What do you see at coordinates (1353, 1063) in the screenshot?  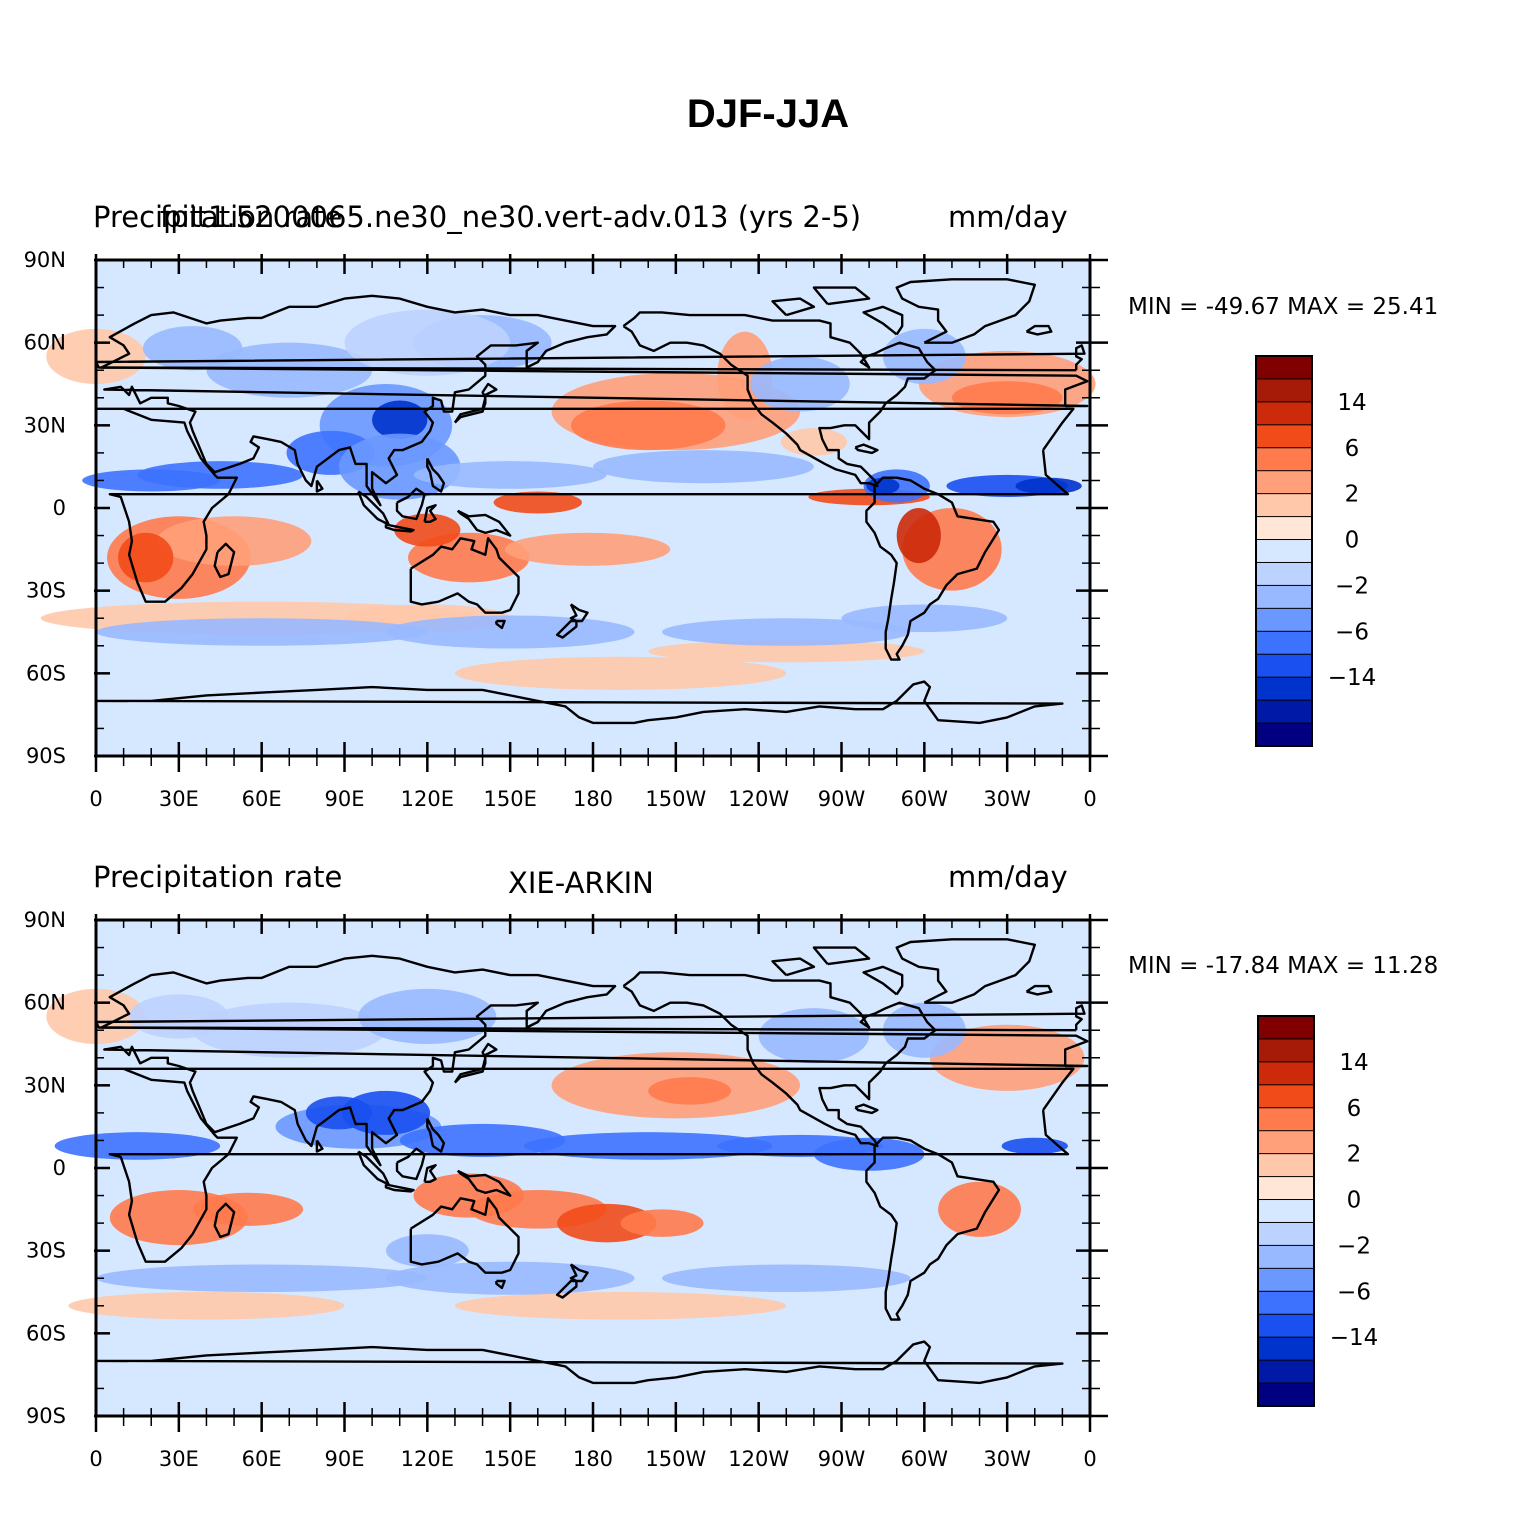 I see `colorbar-label: 14` at bounding box center [1353, 1063].